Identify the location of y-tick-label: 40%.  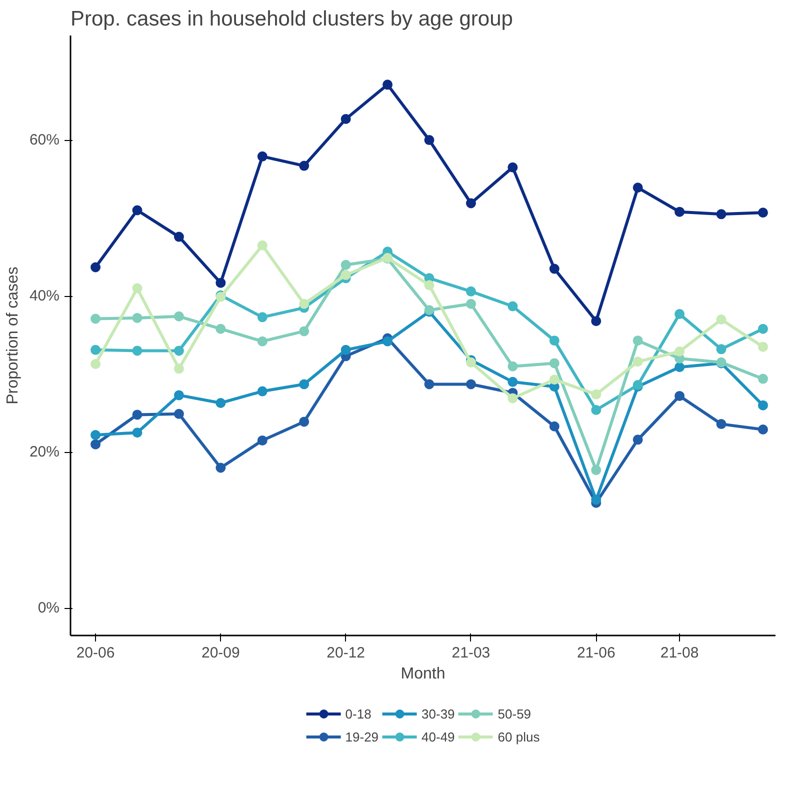
(44, 296).